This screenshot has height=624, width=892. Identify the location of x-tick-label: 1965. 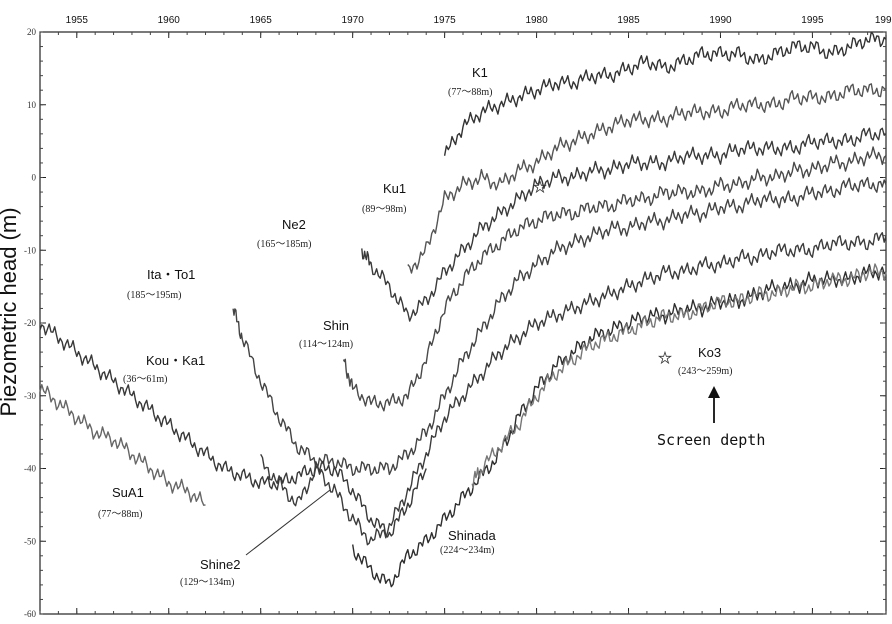
(261, 20).